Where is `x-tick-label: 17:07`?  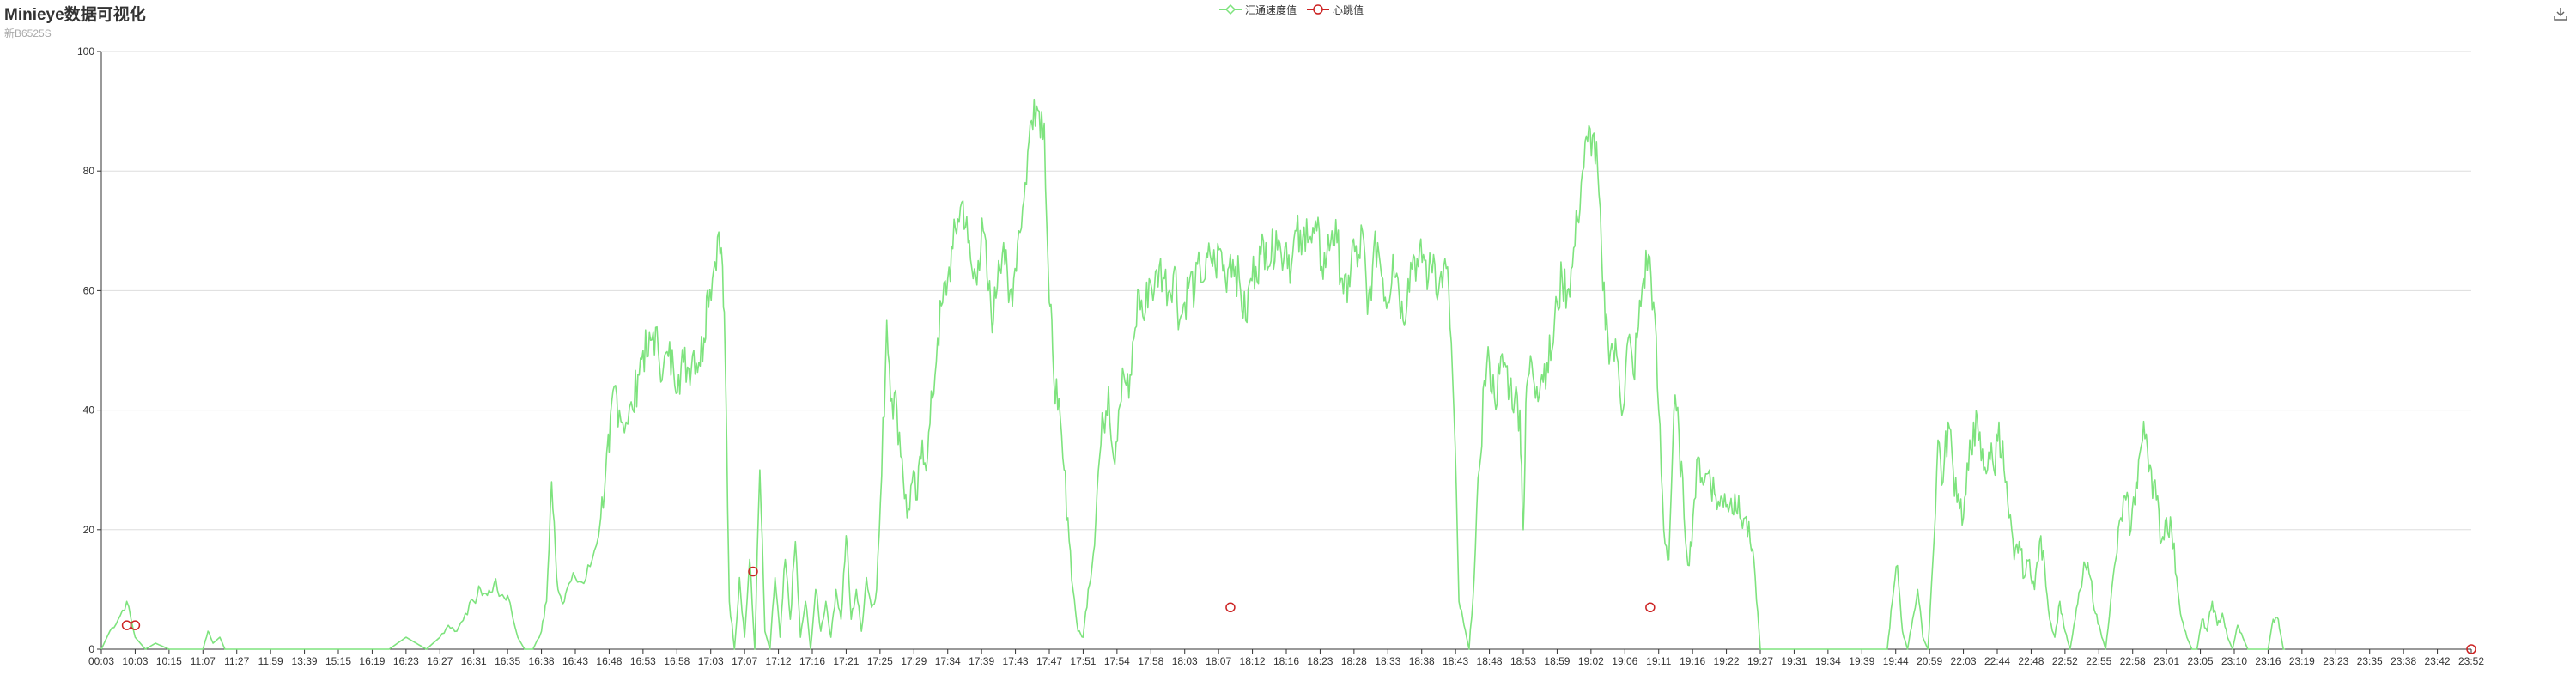
x-tick-label: 17:07 is located at coordinates (744, 661).